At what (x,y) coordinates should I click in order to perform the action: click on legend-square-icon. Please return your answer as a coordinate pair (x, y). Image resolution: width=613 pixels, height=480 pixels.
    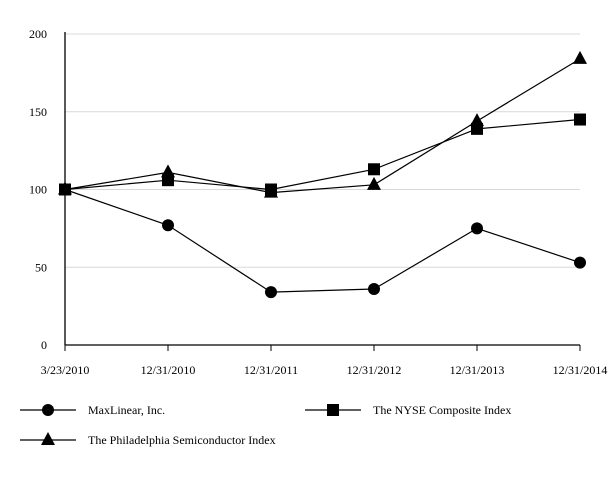
    Looking at the image, I should click on (333, 410).